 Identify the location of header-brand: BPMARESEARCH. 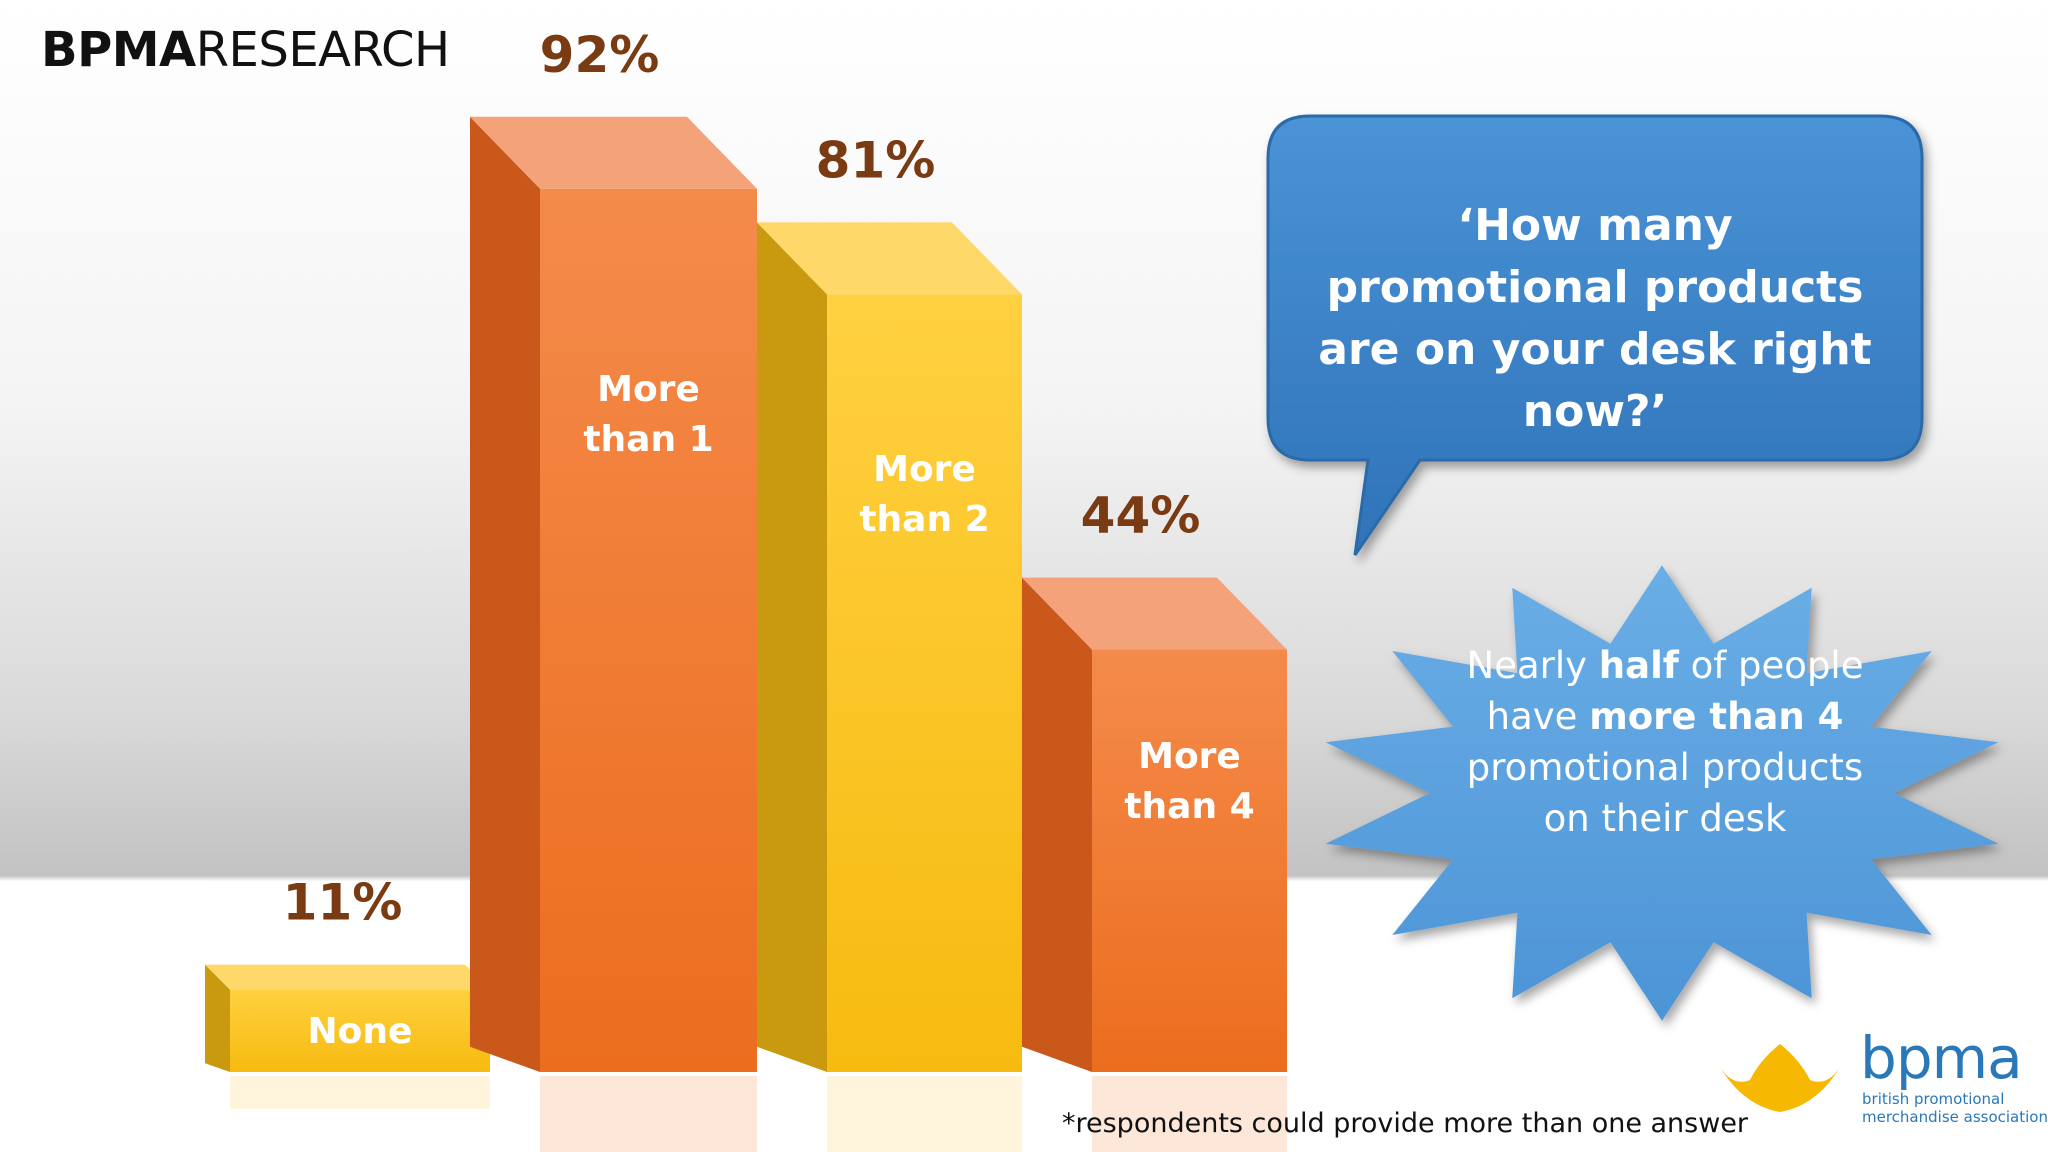
(245, 50).